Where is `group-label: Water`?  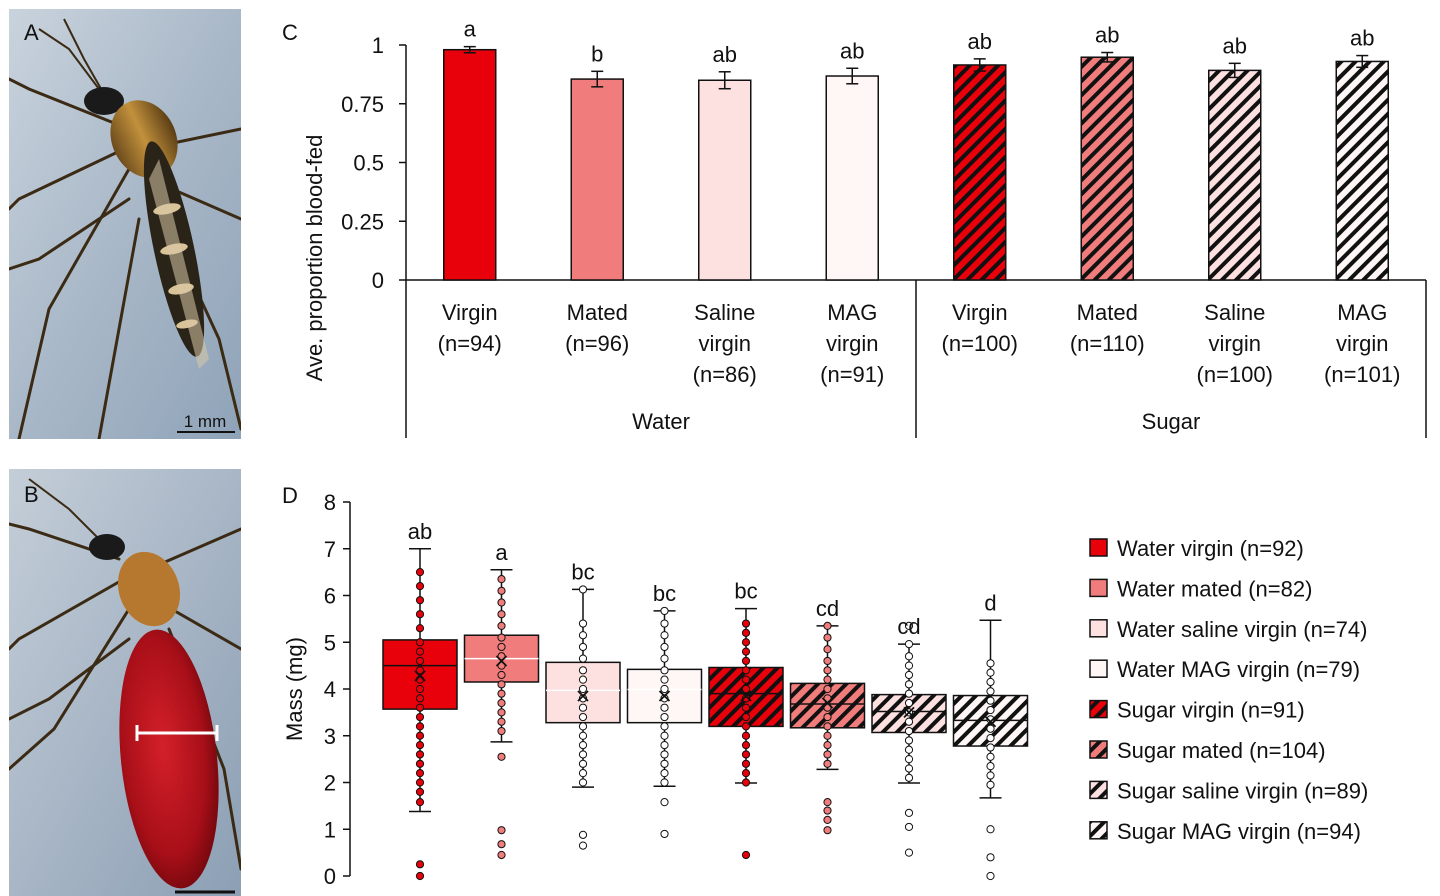
group-label: Water is located at coordinates (661, 421).